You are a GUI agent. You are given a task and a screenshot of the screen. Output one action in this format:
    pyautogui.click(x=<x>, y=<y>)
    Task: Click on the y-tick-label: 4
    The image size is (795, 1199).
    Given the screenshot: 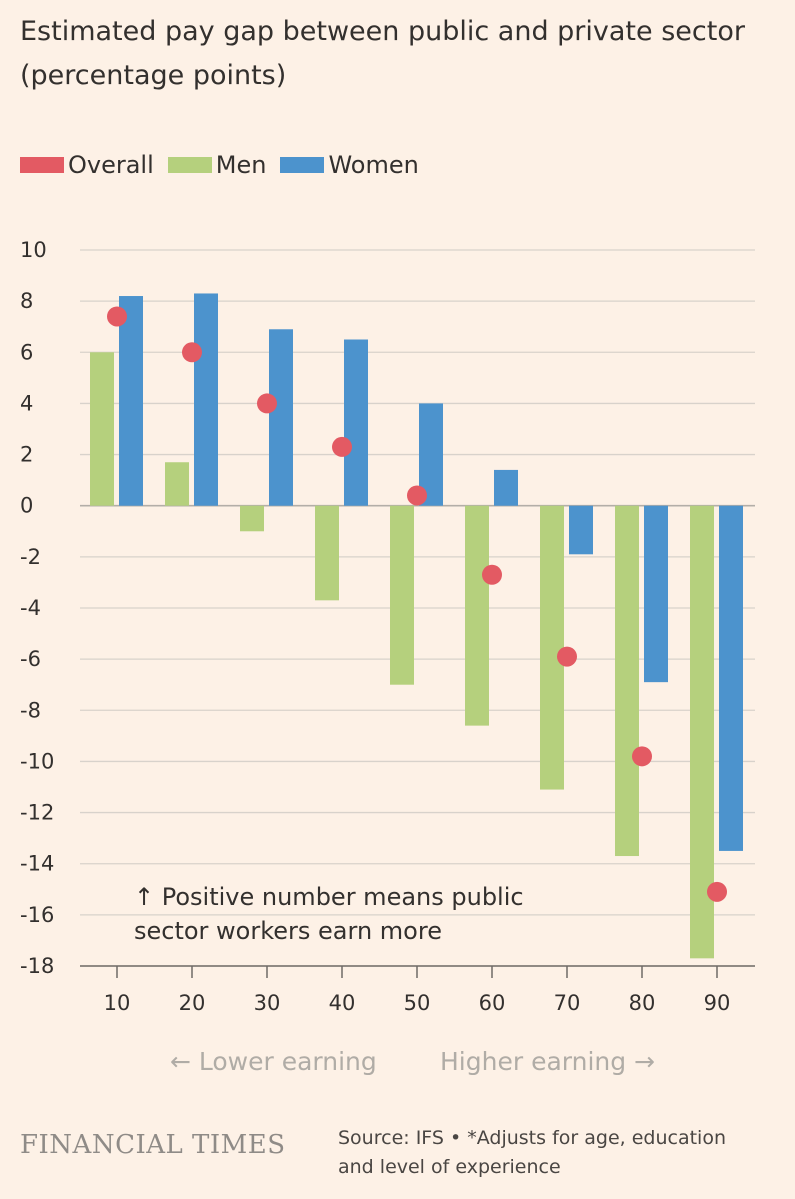 What is the action you would take?
    pyautogui.click(x=26, y=403)
    